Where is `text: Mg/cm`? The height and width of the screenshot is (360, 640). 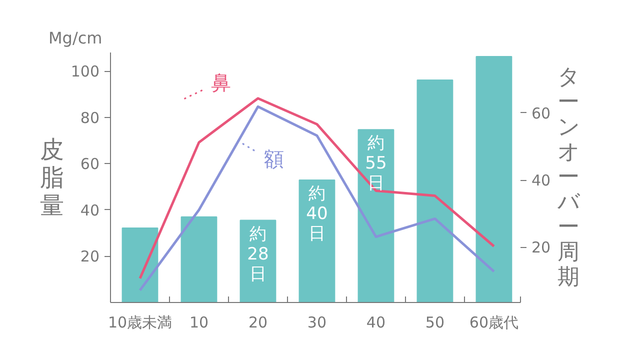
text: Mg/cm is located at coordinates (75, 38).